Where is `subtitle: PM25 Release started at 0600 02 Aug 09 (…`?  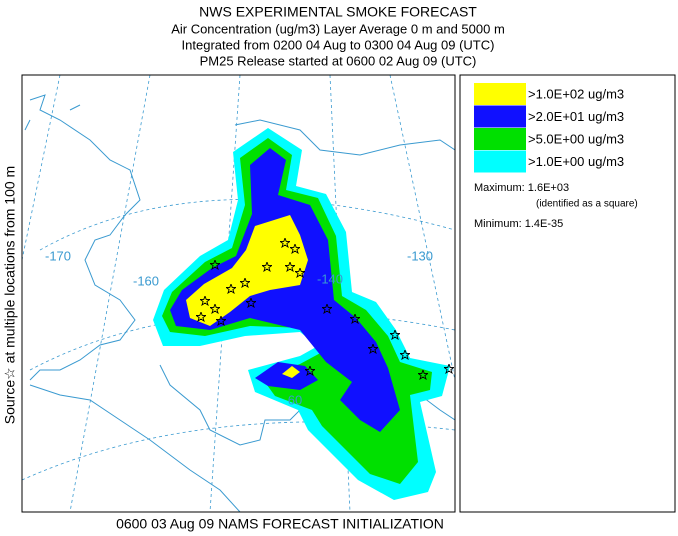 subtitle: PM25 Release started at 0600 02 Aug 09 (… is located at coordinates (338, 60).